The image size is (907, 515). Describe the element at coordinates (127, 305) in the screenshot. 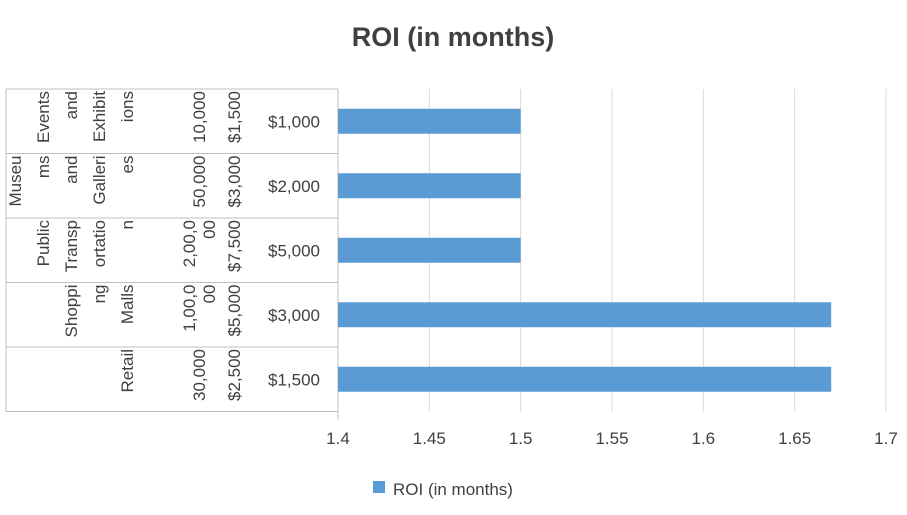

I see `category-label-level4: Malls` at that location.